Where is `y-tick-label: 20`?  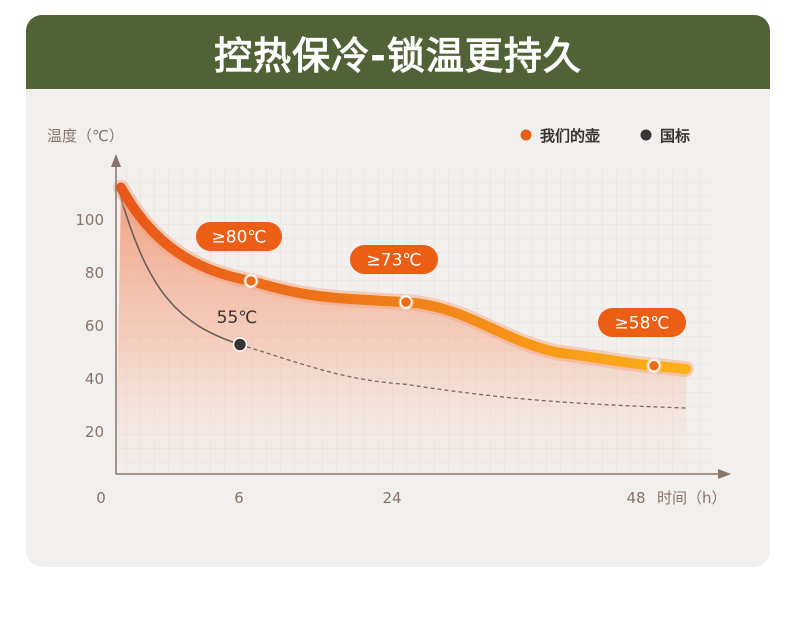
y-tick-label: 20 is located at coordinates (94, 432).